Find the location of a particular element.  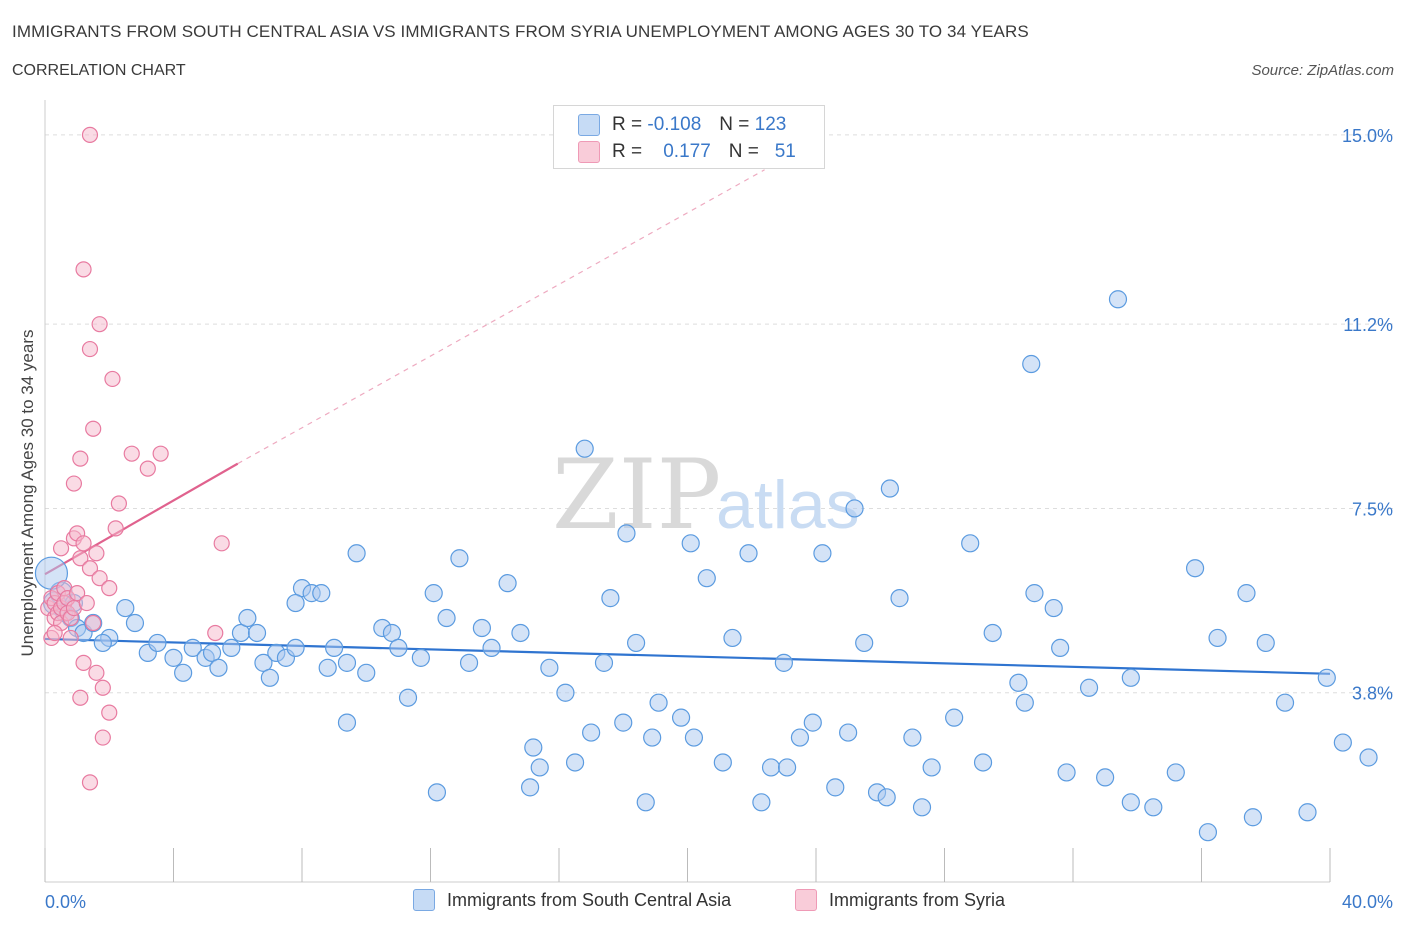

legend-n-value: 123 is located at coordinates (770, 124).